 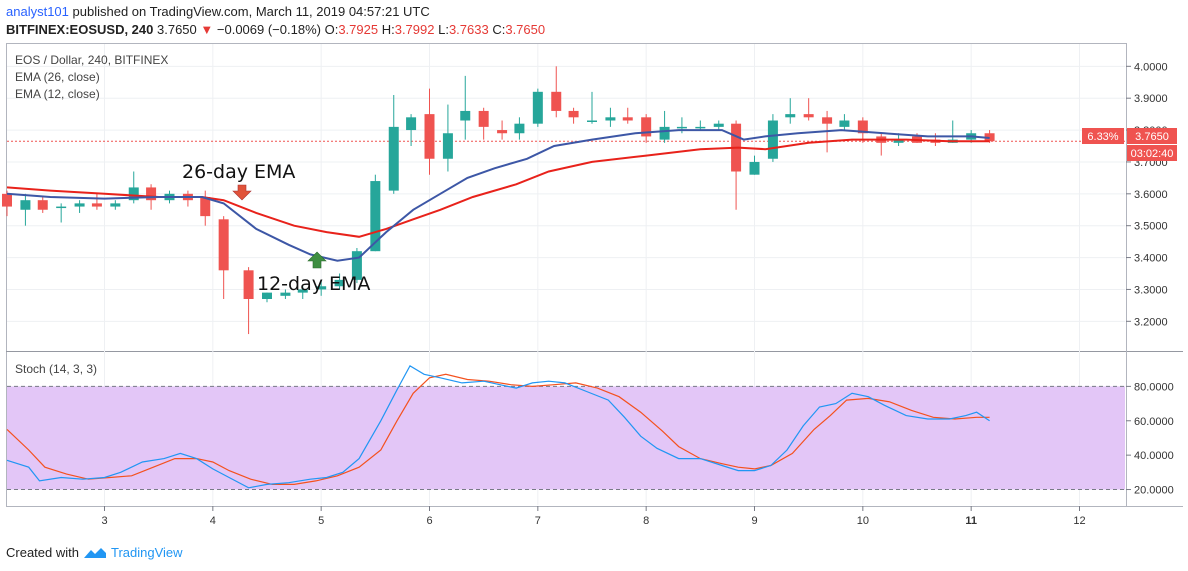 What do you see at coordinates (525, 29) in the screenshot?
I see `close-value: 3.7650` at bounding box center [525, 29].